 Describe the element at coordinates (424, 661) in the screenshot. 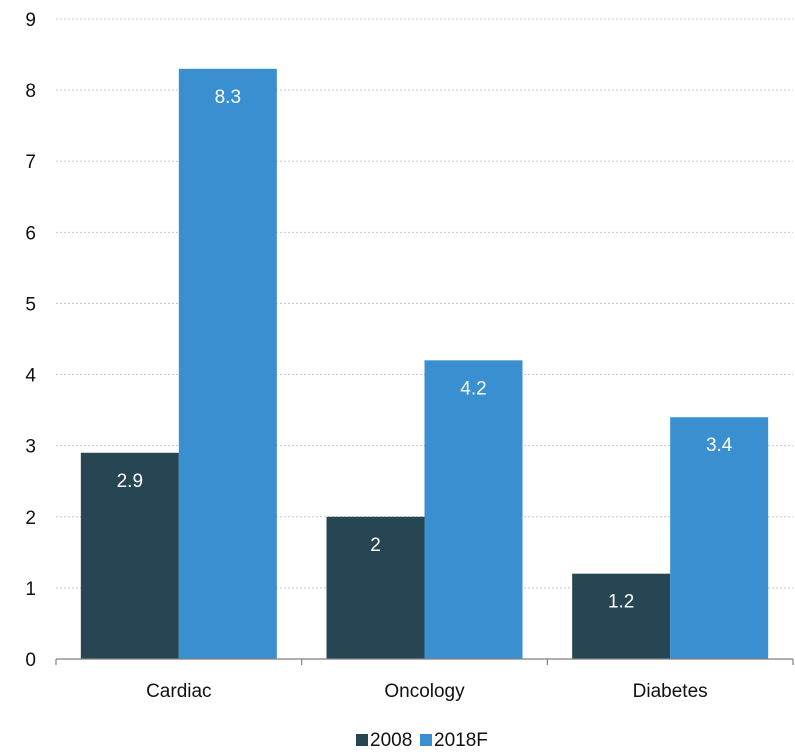

I see `x-axis` at that location.